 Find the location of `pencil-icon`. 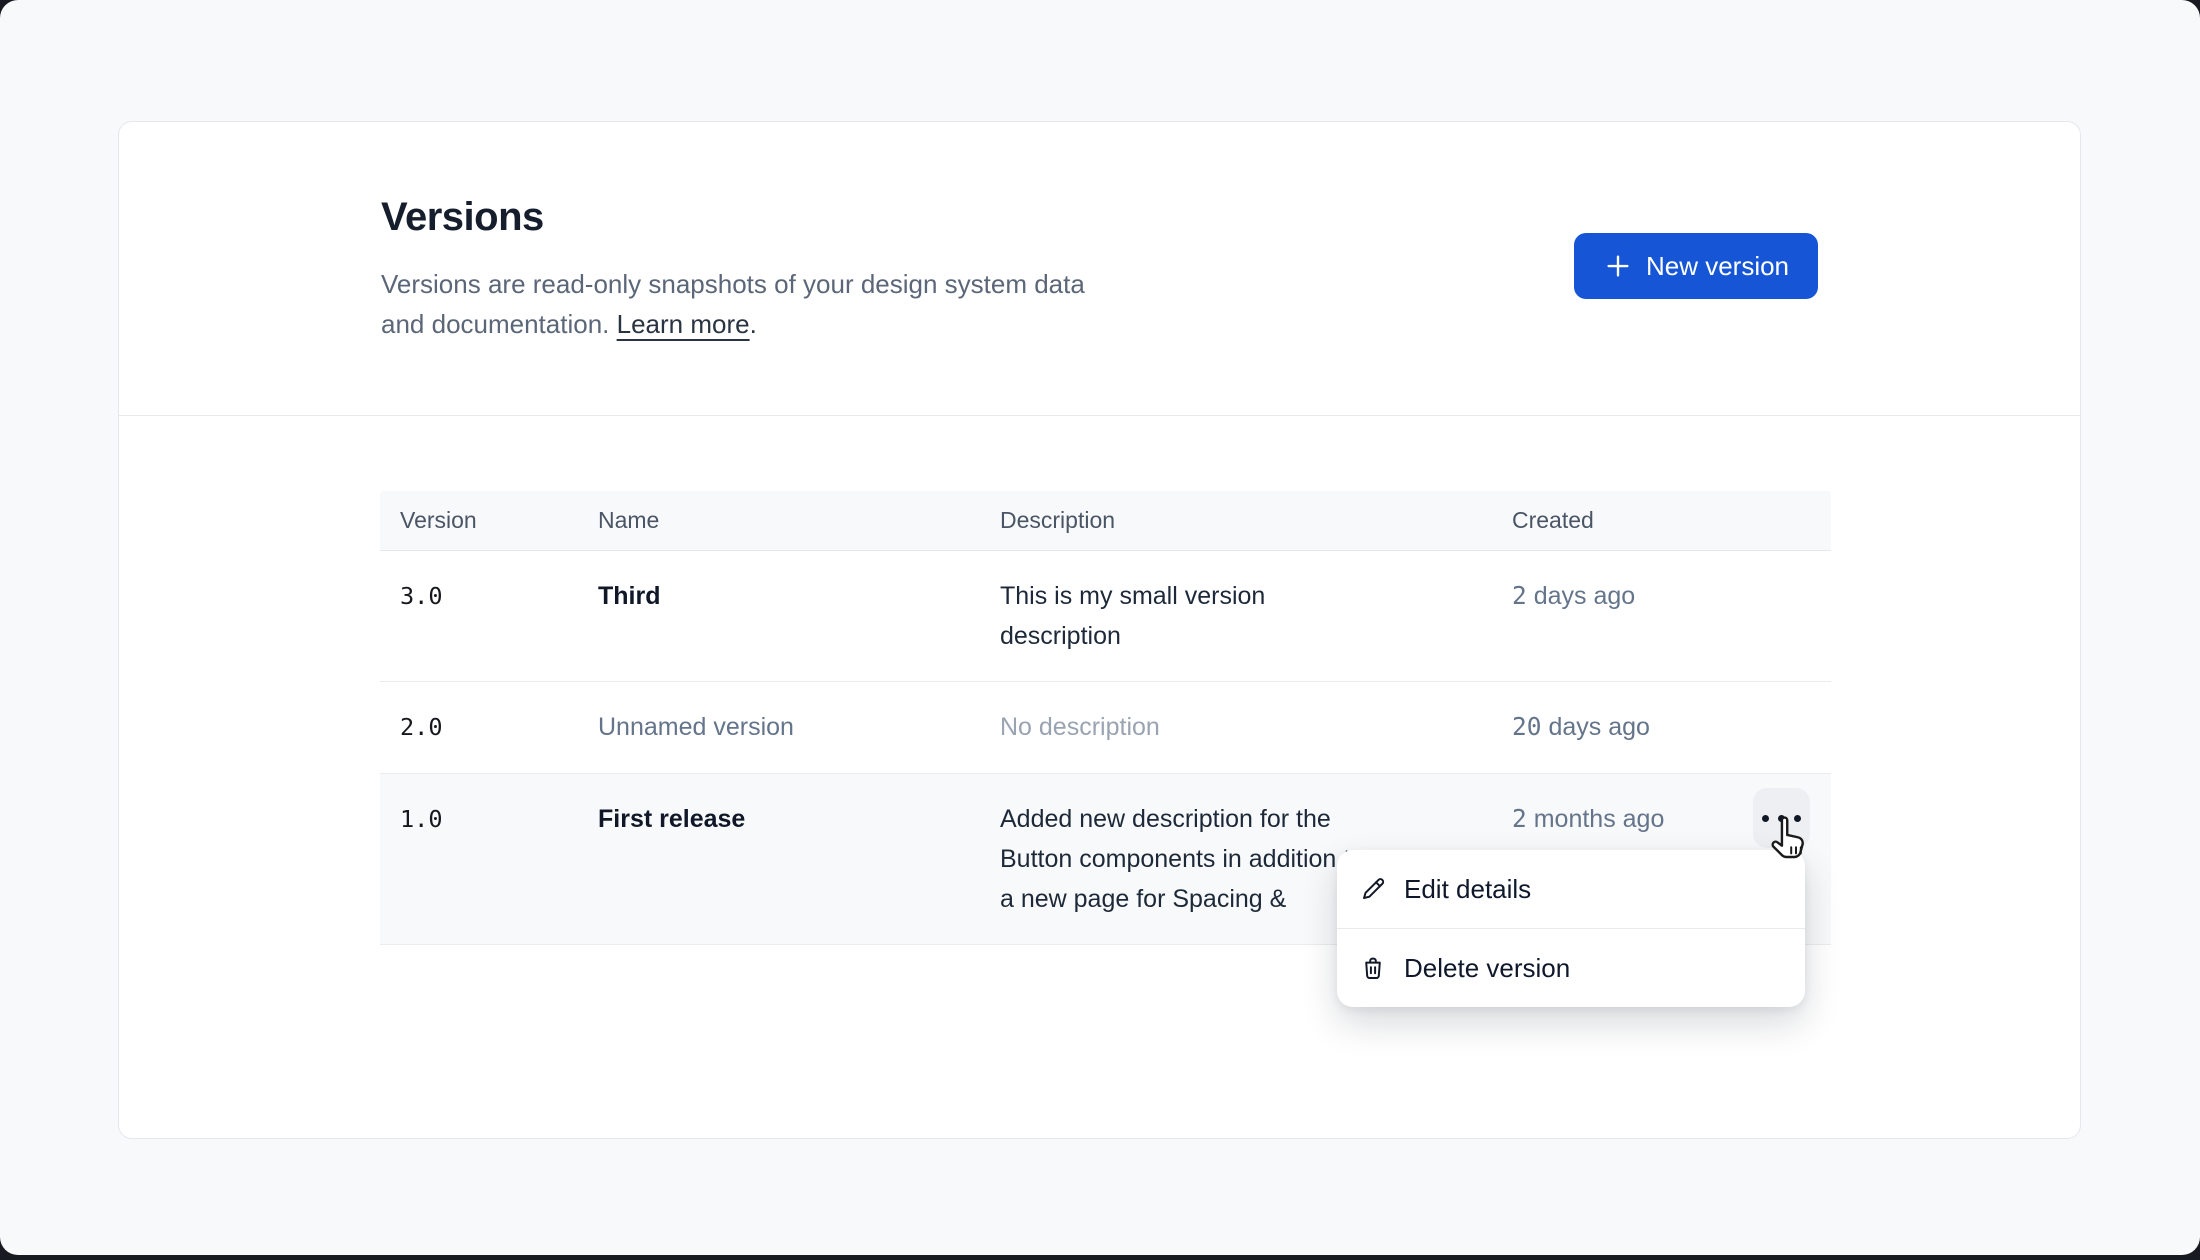

pencil-icon is located at coordinates (1374, 888).